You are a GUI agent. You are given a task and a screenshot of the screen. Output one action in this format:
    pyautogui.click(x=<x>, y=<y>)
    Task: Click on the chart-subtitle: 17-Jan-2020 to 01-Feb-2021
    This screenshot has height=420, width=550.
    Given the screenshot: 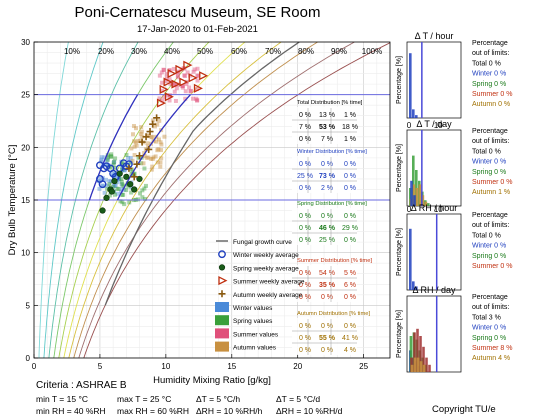 What is the action you would take?
    pyautogui.click(x=197, y=29)
    